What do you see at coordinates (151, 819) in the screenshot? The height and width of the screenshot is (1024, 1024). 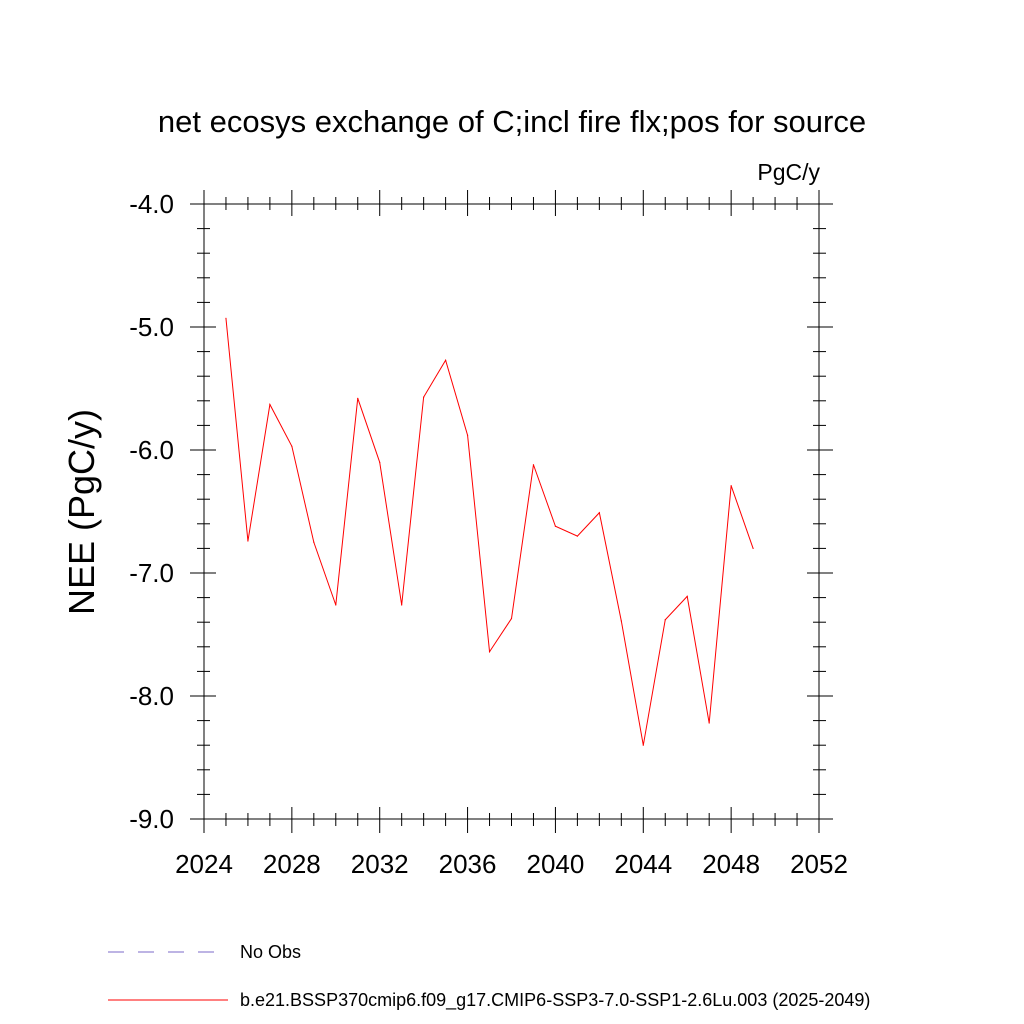 I see `y-tick-label: -9.0` at bounding box center [151, 819].